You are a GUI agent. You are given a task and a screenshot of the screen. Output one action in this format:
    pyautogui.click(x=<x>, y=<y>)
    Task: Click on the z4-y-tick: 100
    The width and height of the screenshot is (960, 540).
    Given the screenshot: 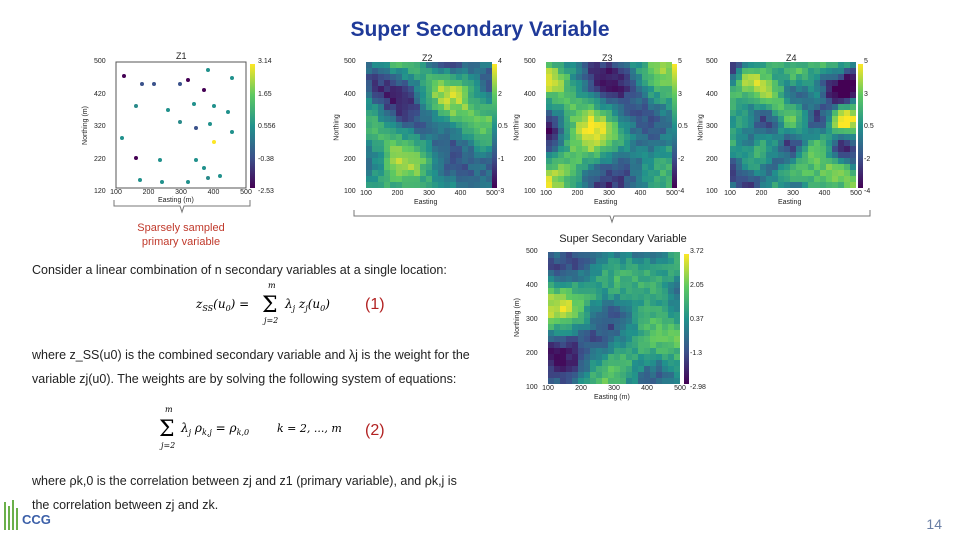 What is the action you would take?
    pyautogui.click(x=712, y=191)
    